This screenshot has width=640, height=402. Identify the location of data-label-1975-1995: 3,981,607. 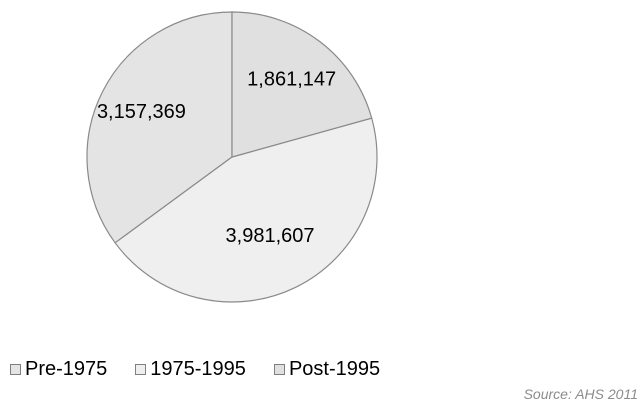
(270, 236).